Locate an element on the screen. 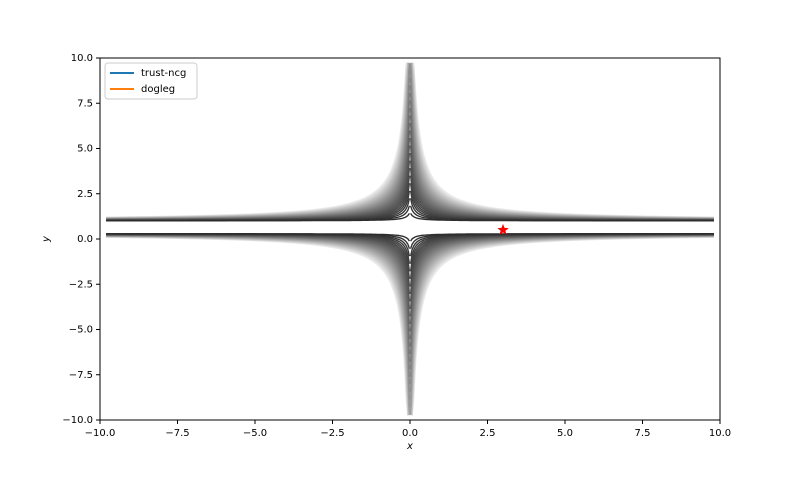 This screenshot has width=800, height=484. x-axis-label: x is located at coordinates (409, 446).